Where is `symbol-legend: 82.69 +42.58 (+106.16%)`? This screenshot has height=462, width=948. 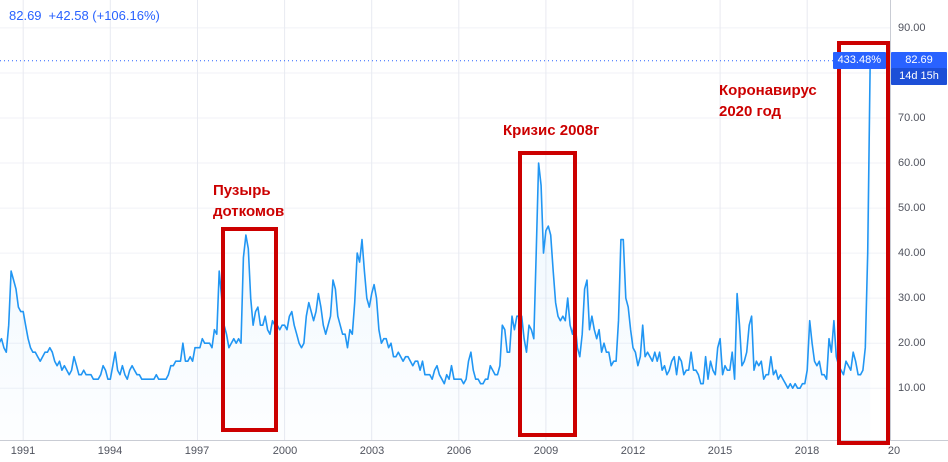 symbol-legend: 82.69 +42.58 (+106.16%) is located at coordinates (84, 15).